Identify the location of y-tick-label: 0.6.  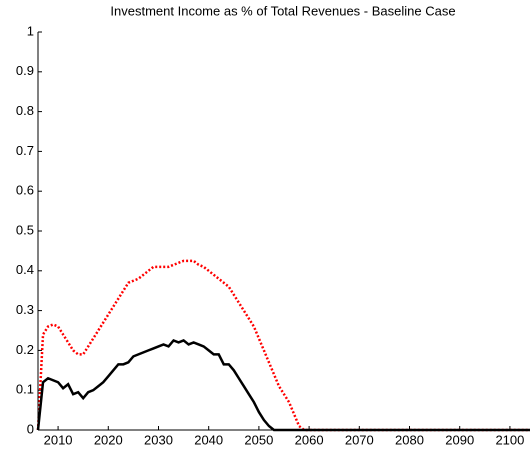
(25, 190).